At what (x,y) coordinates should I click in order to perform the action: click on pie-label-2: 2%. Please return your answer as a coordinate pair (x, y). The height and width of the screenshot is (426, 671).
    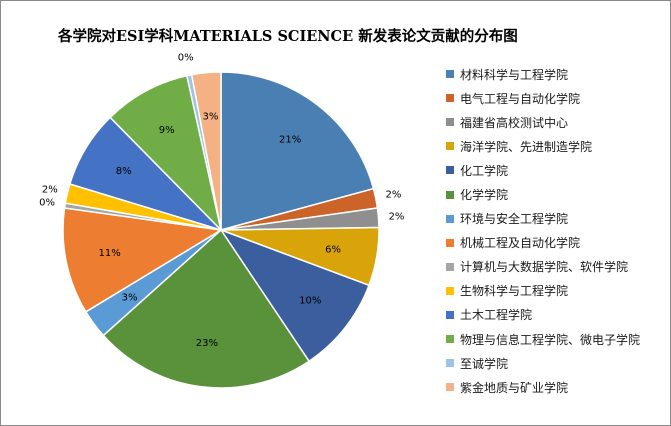
    Looking at the image, I should click on (397, 216).